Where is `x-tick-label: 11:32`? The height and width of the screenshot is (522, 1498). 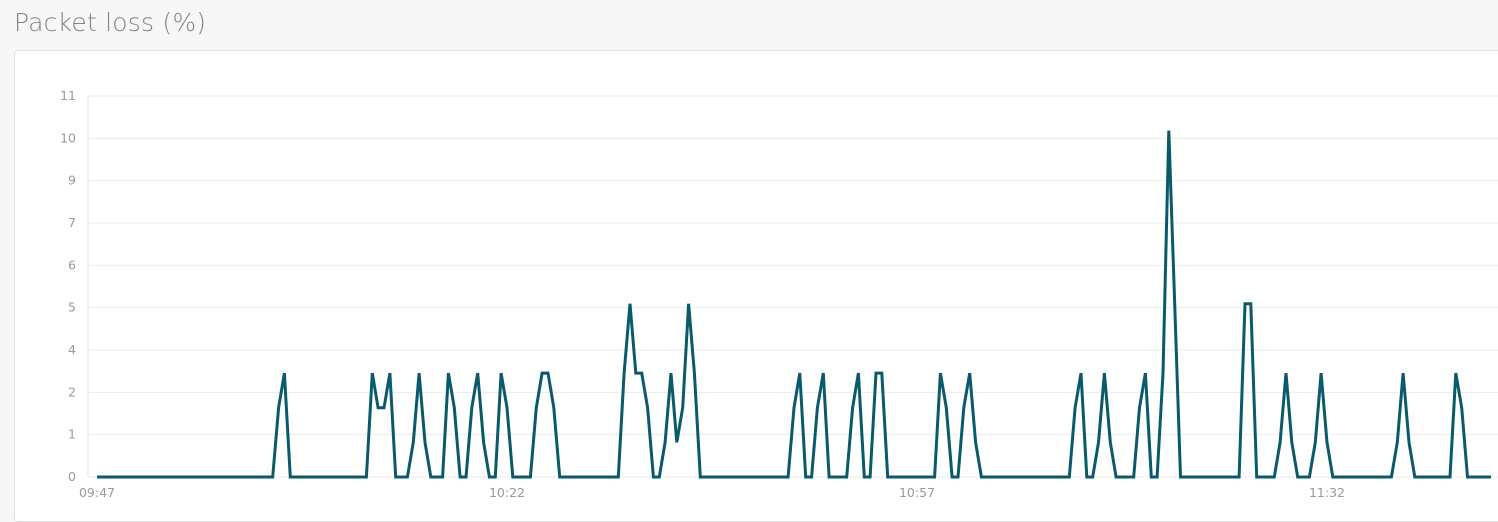
x-tick-label: 11:32 is located at coordinates (1327, 492).